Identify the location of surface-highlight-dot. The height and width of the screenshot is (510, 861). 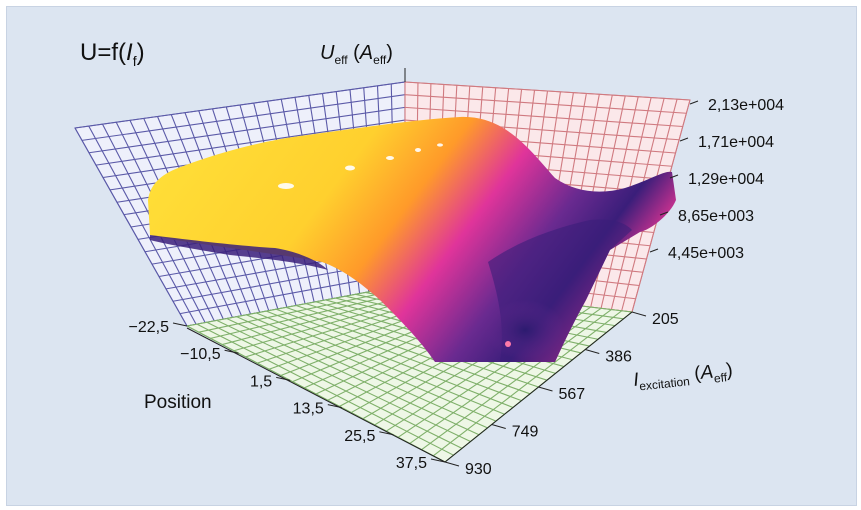
(508, 344).